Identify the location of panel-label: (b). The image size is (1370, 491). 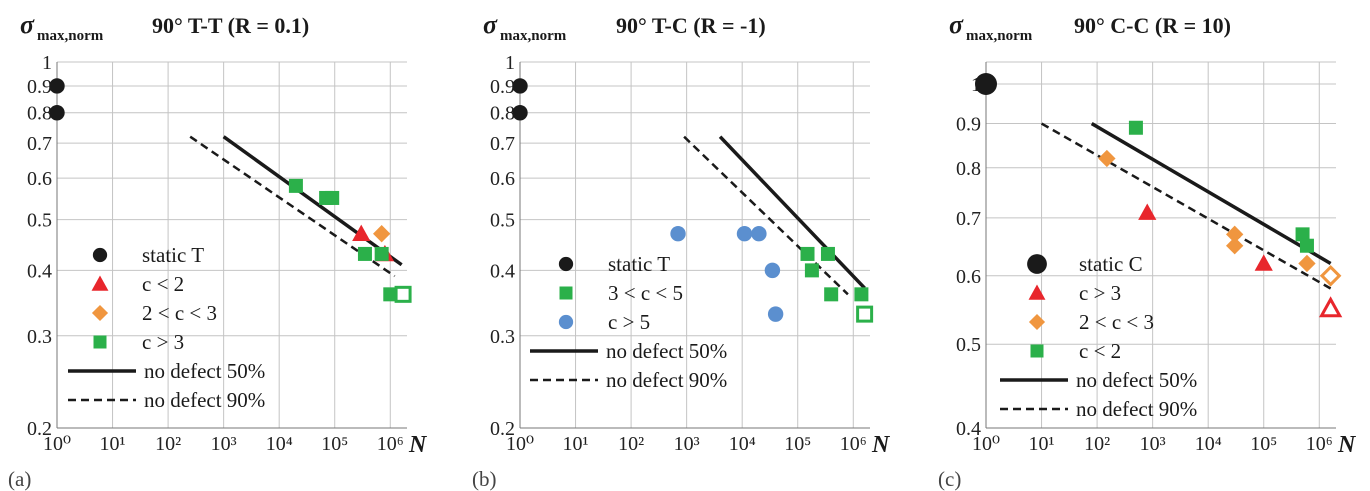
(484, 479).